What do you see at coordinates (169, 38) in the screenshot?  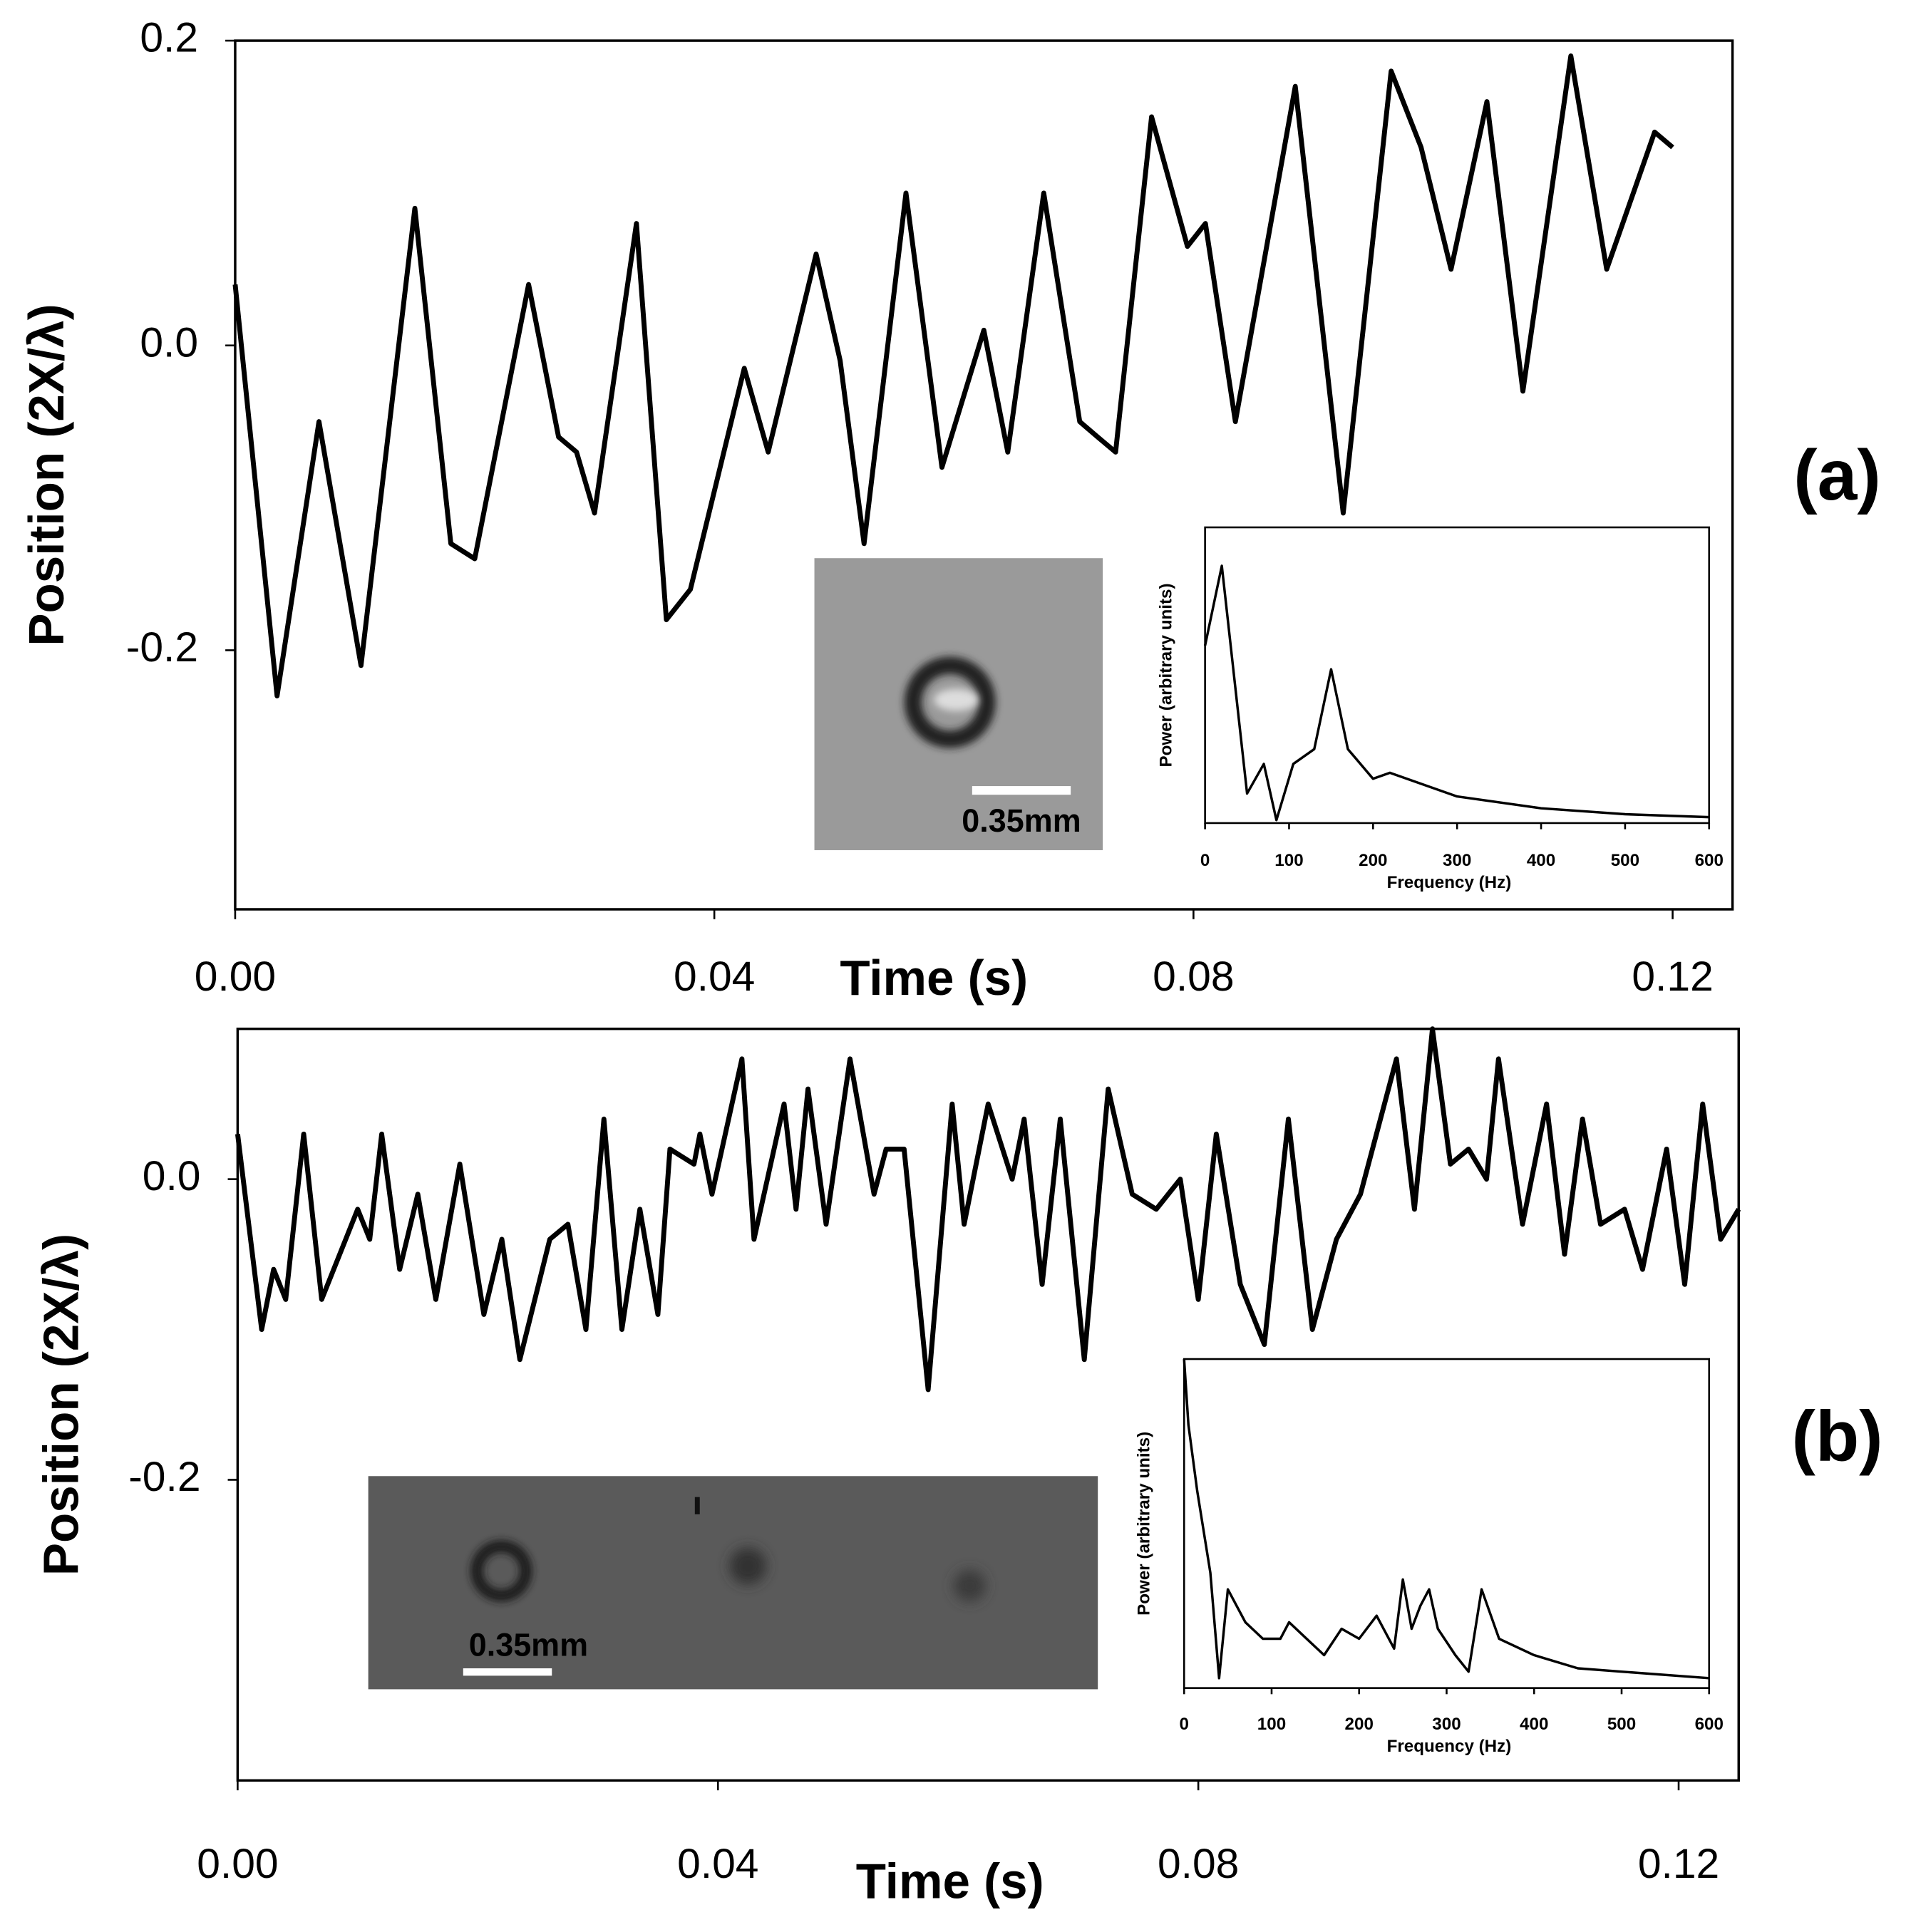 I see `y-tick-label: 0.2` at bounding box center [169, 38].